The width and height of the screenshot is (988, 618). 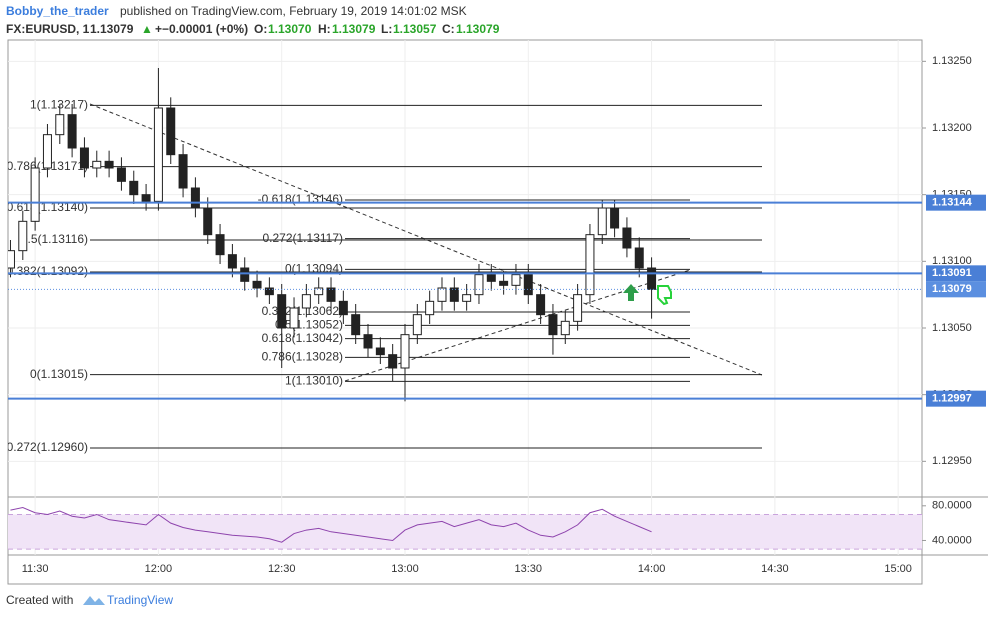 What do you see at coordinates (354, 29) in the screenshot?
I see `h-value: 1.13079` at bounding box center [354, 29].